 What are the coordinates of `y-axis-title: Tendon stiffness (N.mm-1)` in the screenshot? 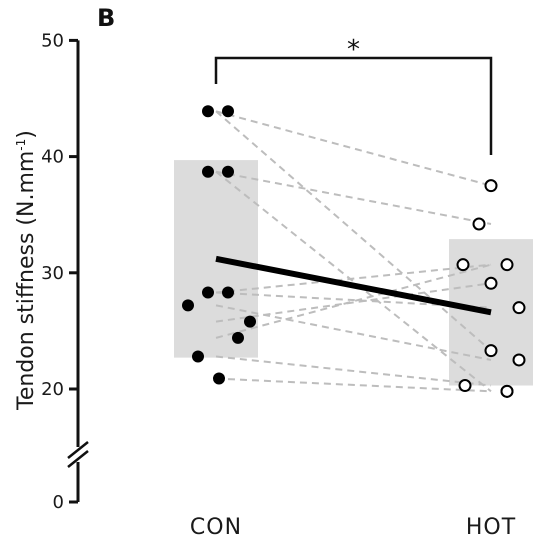 It's located at (26, 270).